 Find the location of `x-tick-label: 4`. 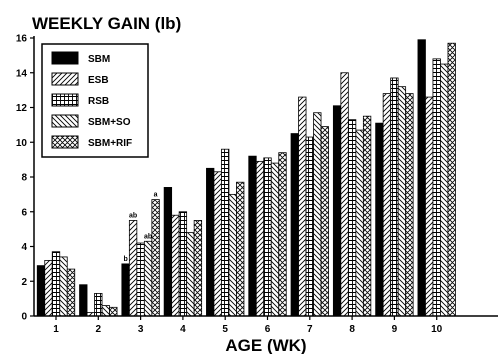

x-tick-label: 4 is located at coordinates (183, 329).